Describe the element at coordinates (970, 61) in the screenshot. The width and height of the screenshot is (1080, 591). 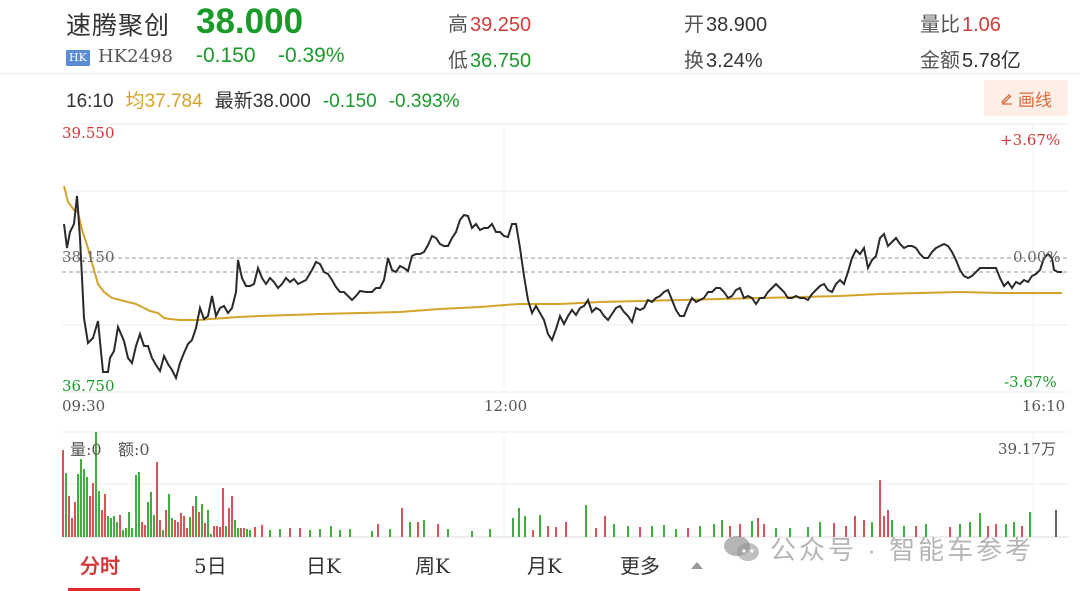
I see `stat-amount: 金额 5.78亿` at that location.